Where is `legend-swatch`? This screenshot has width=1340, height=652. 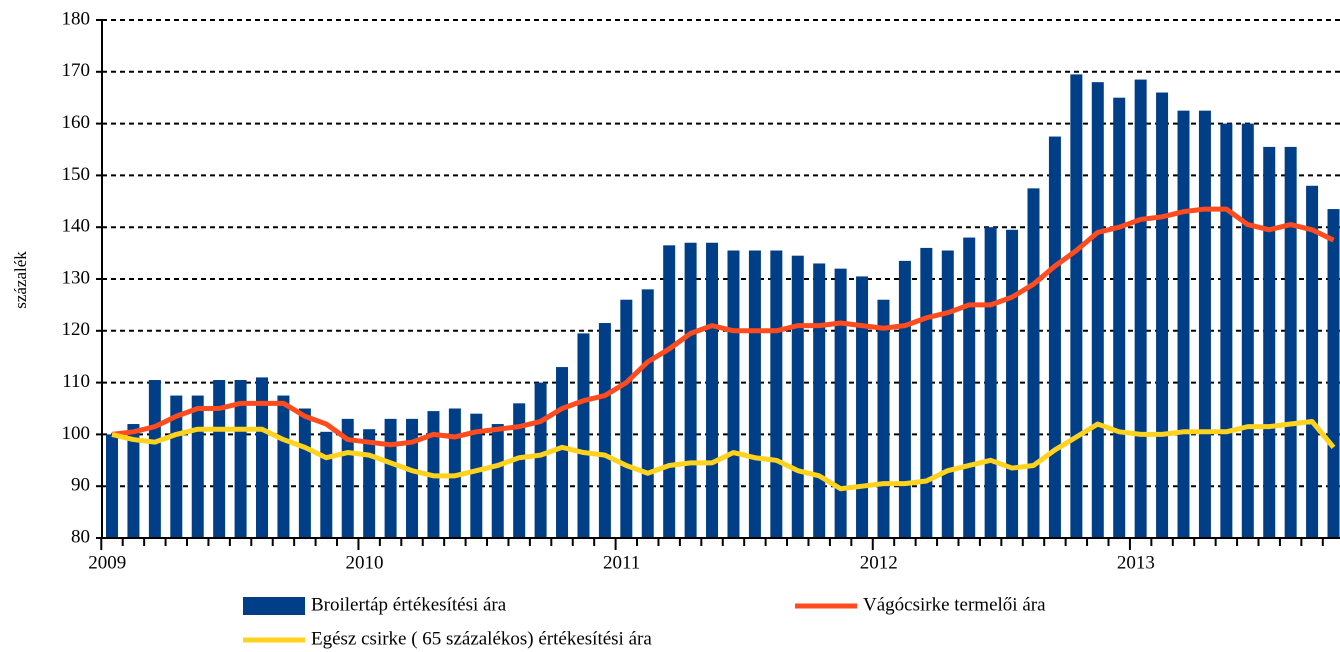 legend-swatch is located at coordinates (274, 606).